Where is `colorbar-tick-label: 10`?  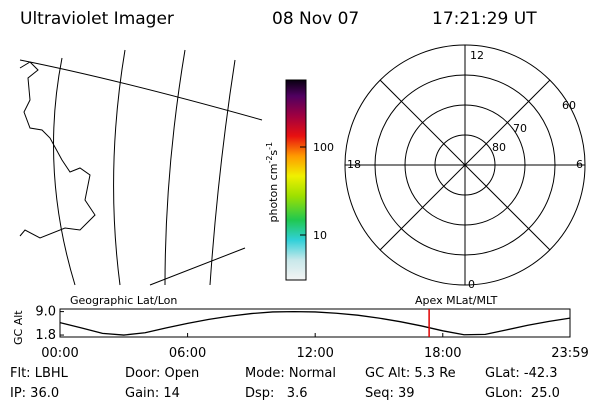
colorbar-tick-label: 10 is located at coordinates (320, 235).